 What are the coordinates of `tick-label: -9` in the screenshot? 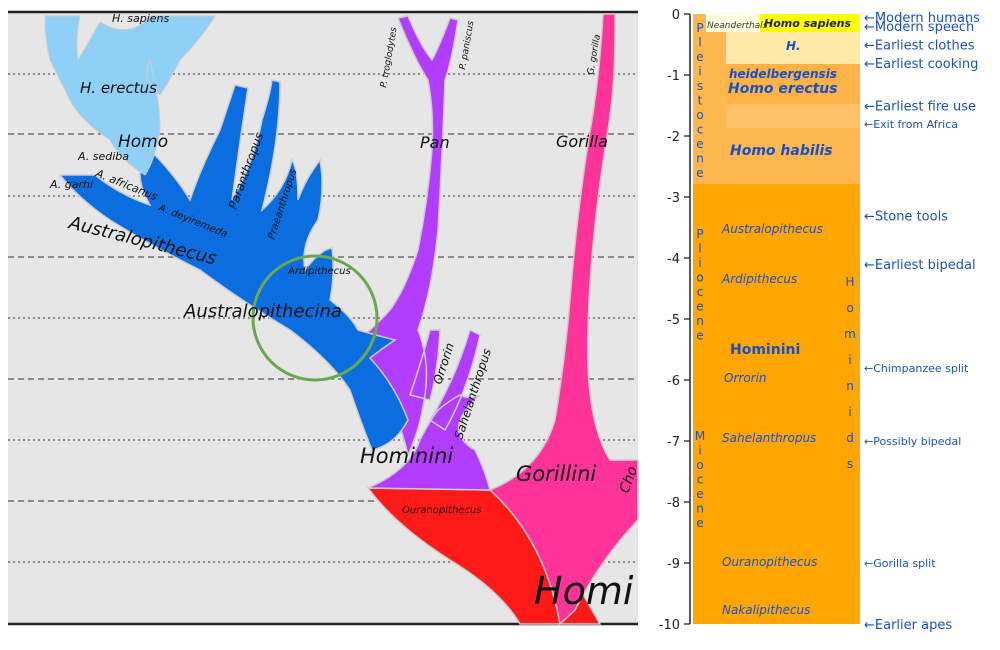 It's located at (673, 564).